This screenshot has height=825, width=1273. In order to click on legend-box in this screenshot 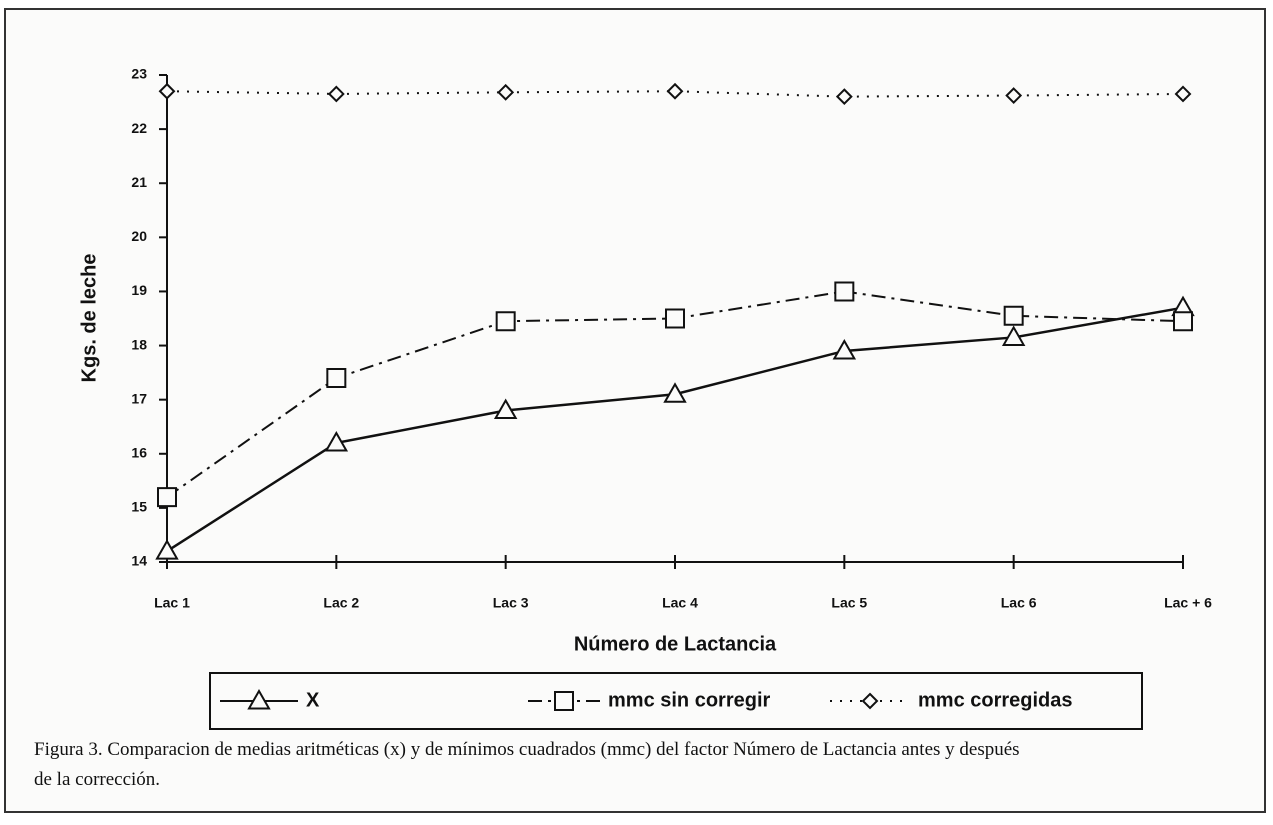, I will do `click(676, 701)`.